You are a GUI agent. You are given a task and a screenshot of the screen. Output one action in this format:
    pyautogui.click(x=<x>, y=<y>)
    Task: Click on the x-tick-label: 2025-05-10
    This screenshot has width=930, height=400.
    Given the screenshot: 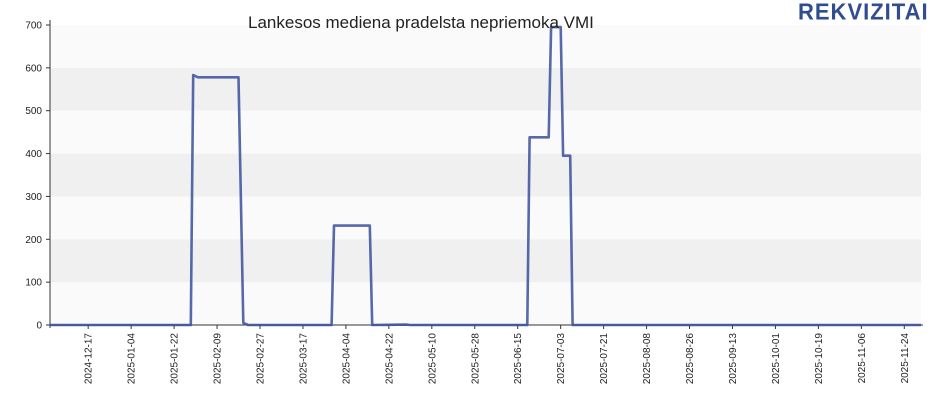 What is the action you would take?
    pyautogui.click(x=432, y=359)
    